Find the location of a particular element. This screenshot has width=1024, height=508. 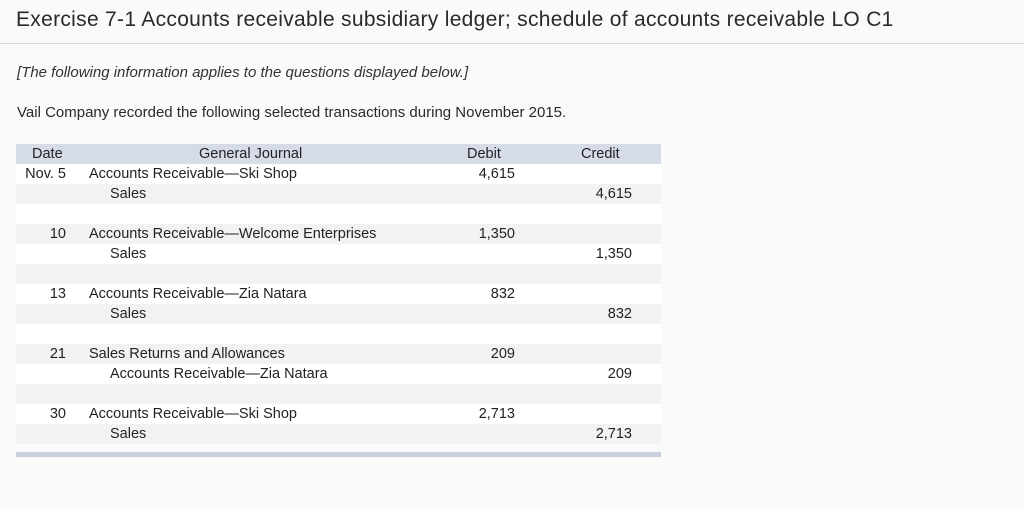

header-credit: Credit is located at coordinates (600, 154).